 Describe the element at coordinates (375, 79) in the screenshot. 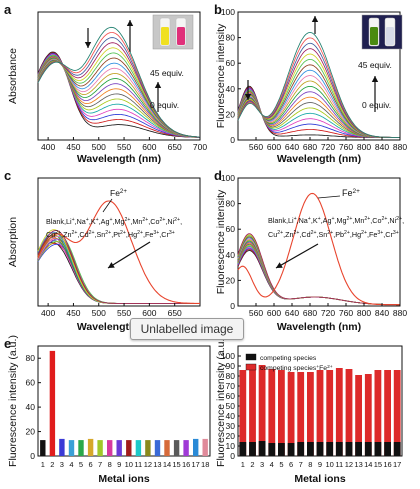

I see `titration-arrow-head` at that location.